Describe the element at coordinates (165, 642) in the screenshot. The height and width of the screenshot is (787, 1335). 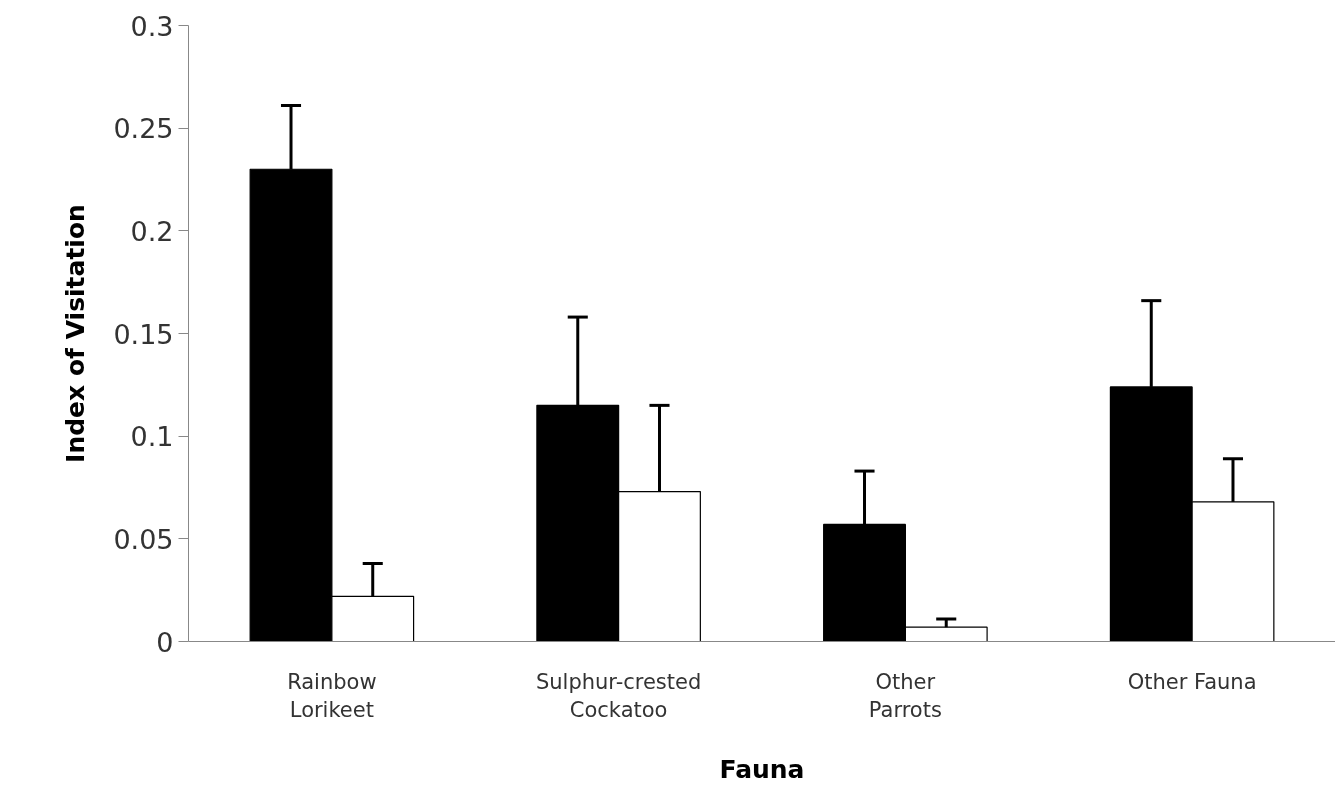
I see `y-tick-label: 0` at that location.